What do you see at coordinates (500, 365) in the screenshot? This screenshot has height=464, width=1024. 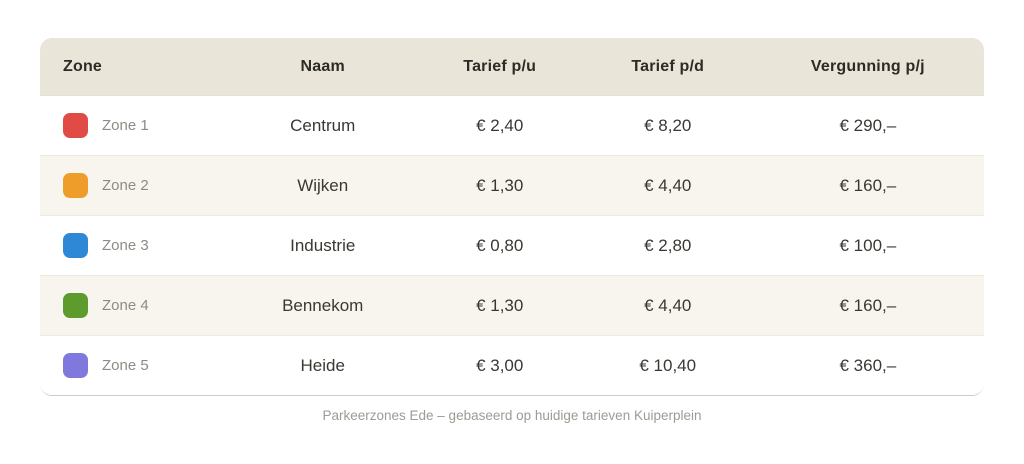 I see `tarief-pu-cell: € 3,00` at bounding box center [500, 365].